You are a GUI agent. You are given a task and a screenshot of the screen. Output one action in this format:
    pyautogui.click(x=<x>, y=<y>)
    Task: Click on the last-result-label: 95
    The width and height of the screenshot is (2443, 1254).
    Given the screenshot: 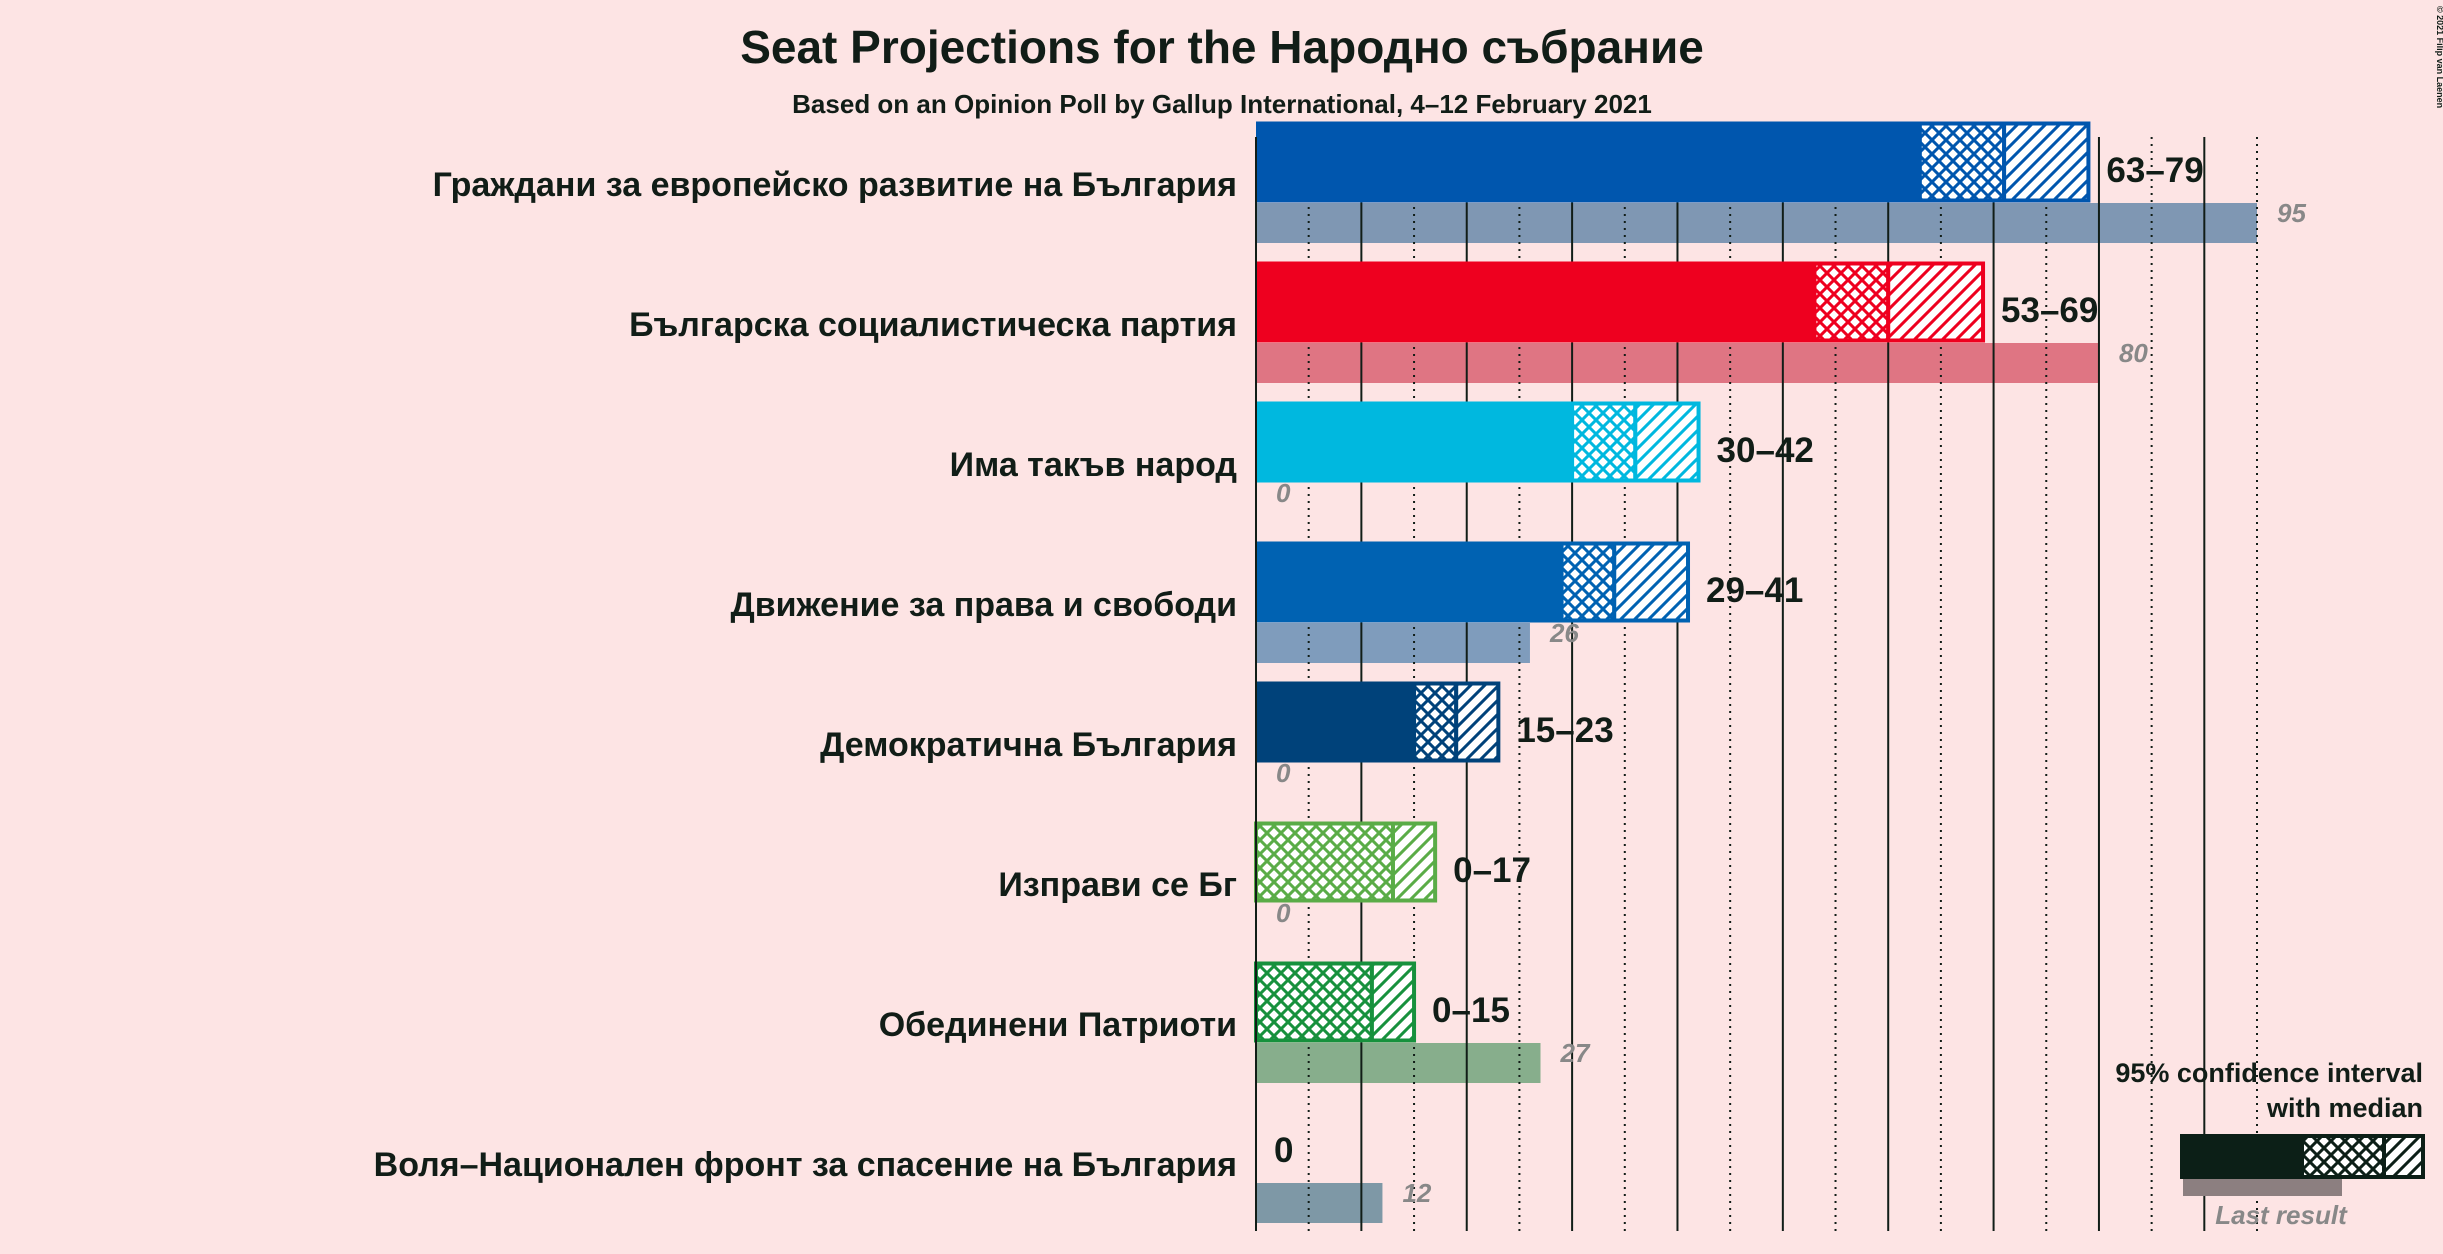 What is the action you would take?
    pyautogui.click(x=2291, y=213)
    